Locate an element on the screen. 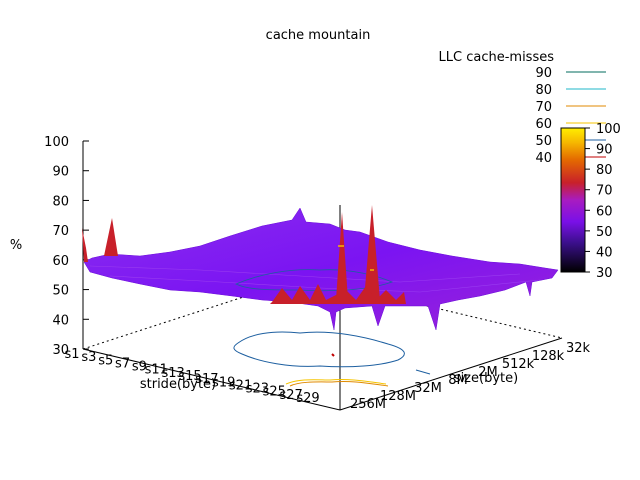 The width and height of the screenshot is (640, 480). x-tick-label: s25 is located at coordinates (274, 392).